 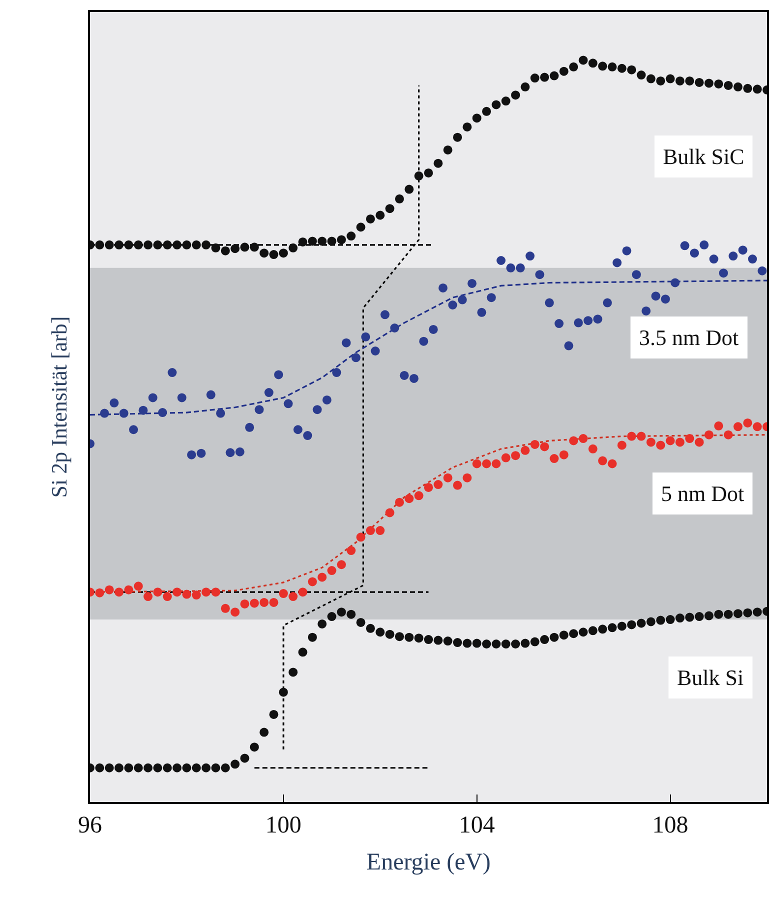 What do you see at coordinates (283, 825) in the screenshot?
I see `x-tick-label: 100` at bounding box center [283, 825].